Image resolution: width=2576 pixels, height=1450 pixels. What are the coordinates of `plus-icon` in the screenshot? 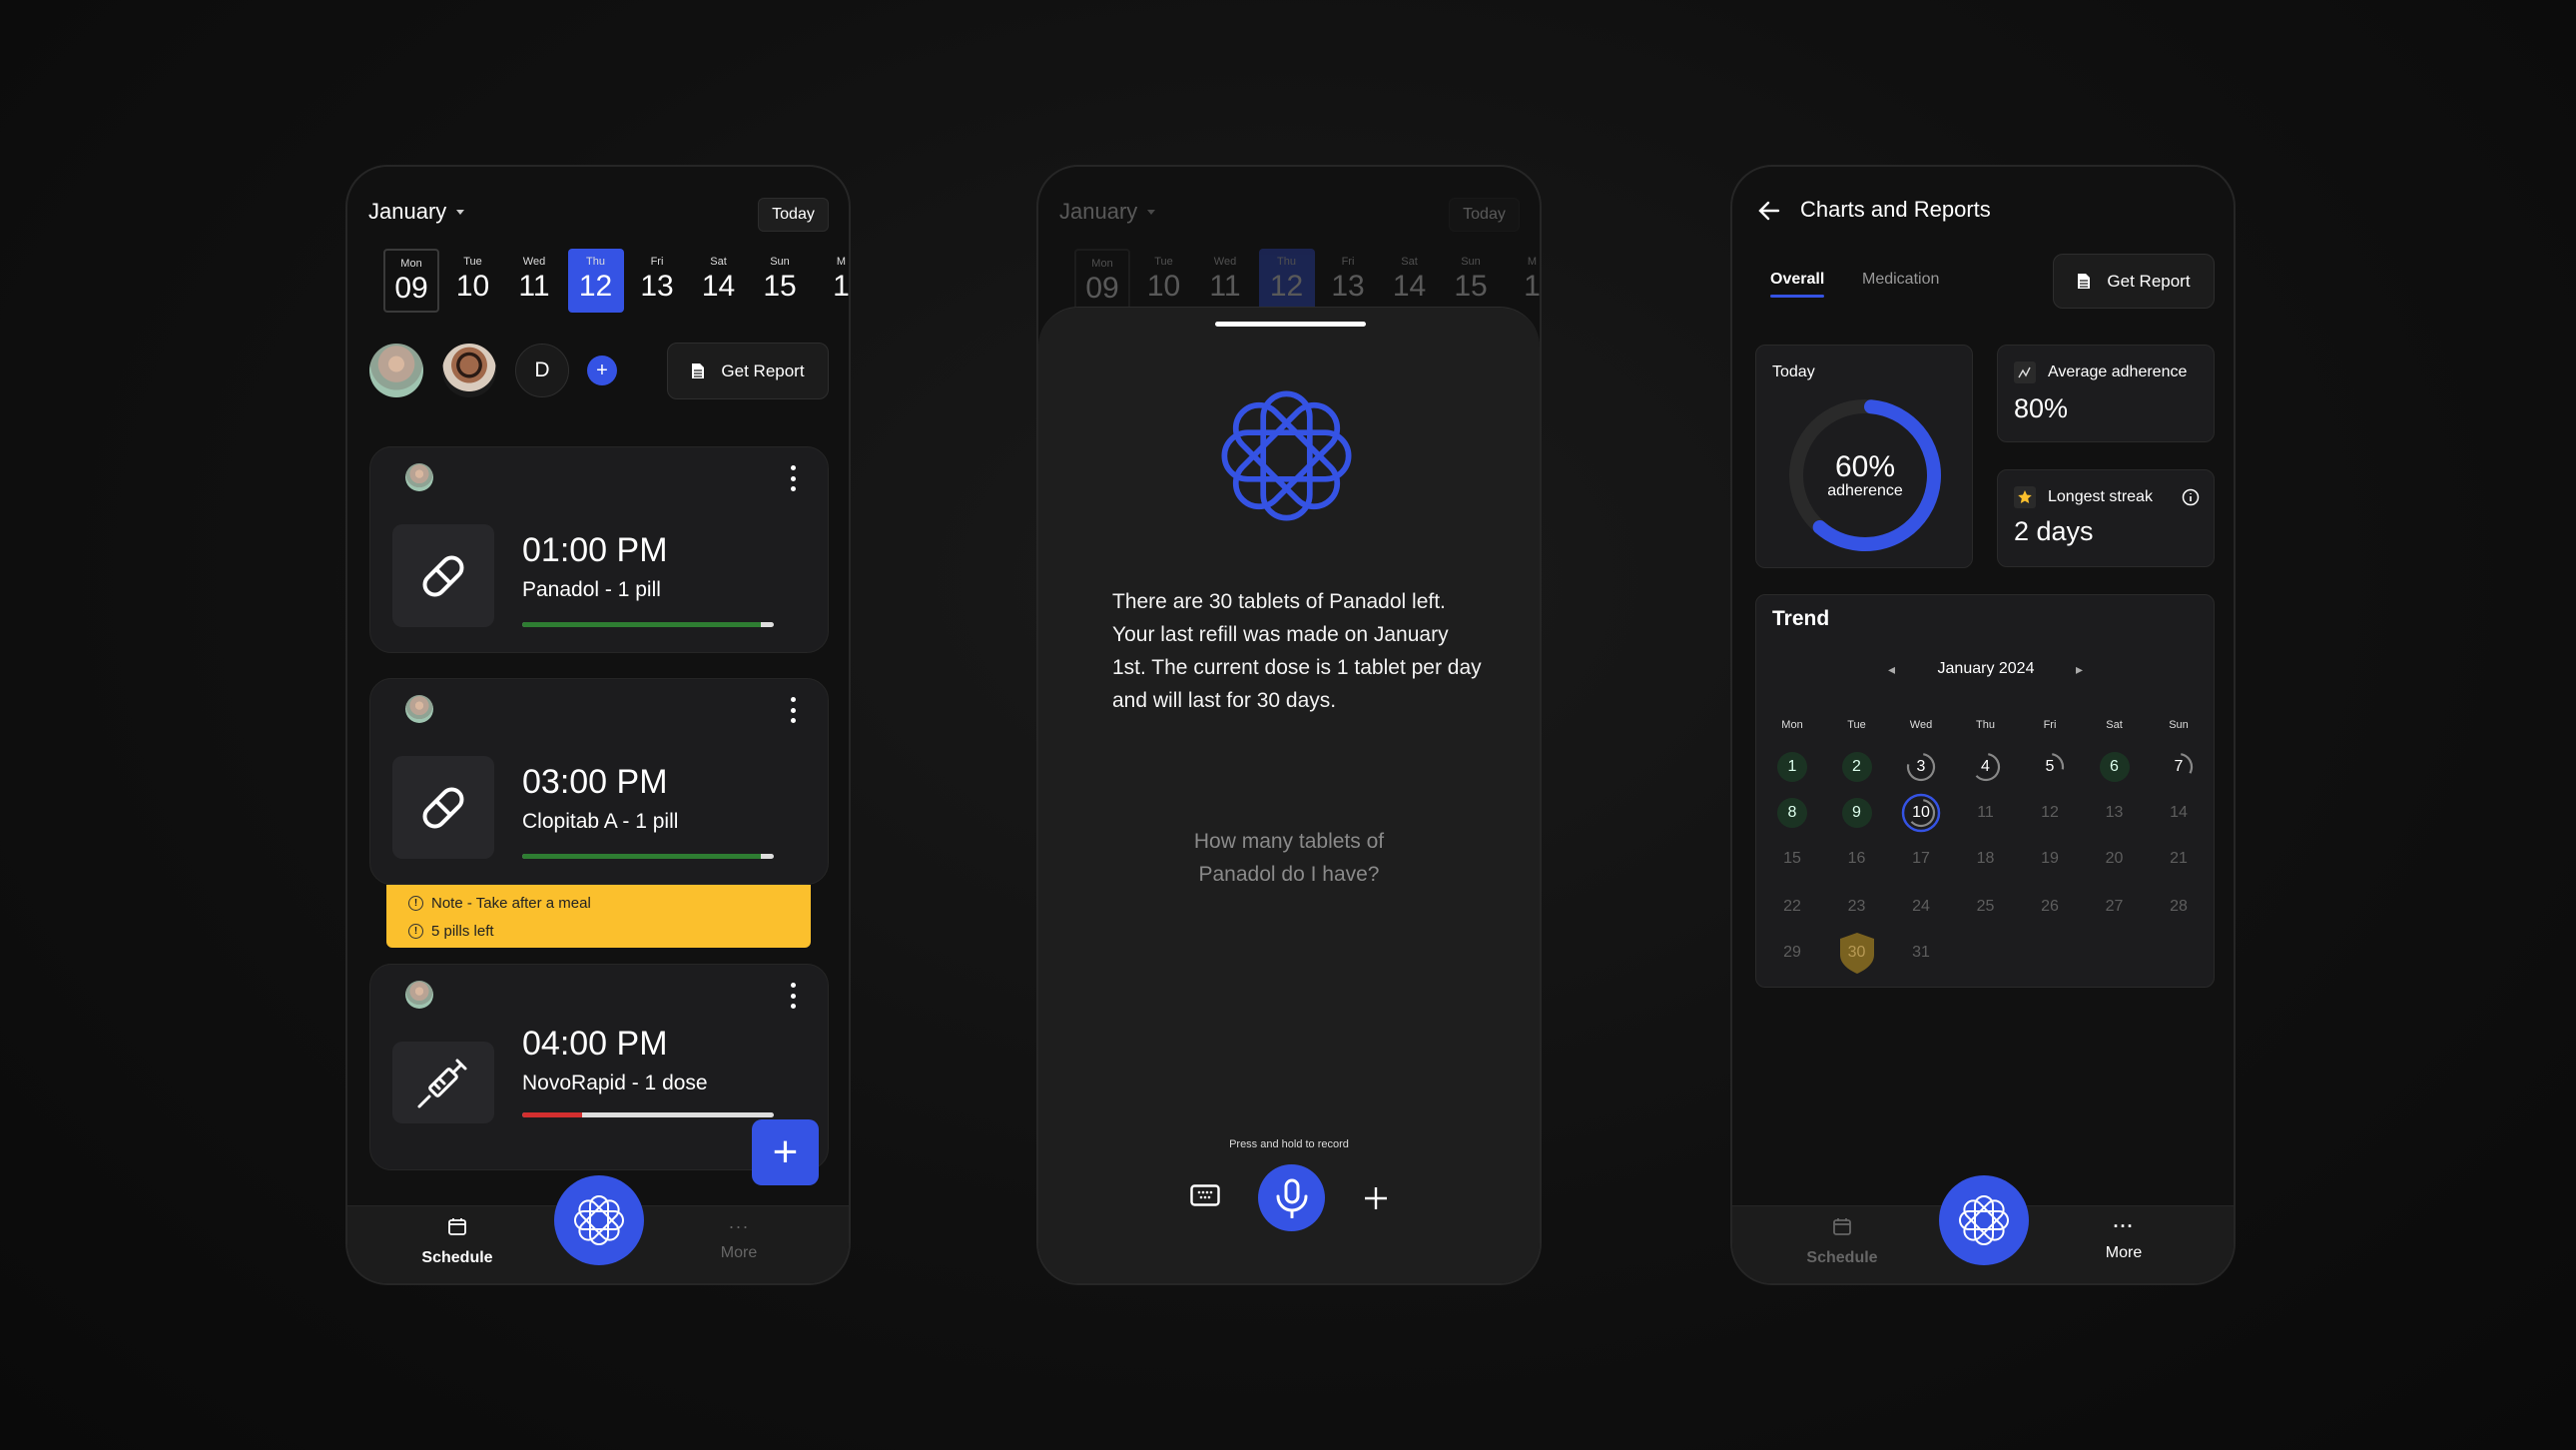 It's located at (1376, 1198).